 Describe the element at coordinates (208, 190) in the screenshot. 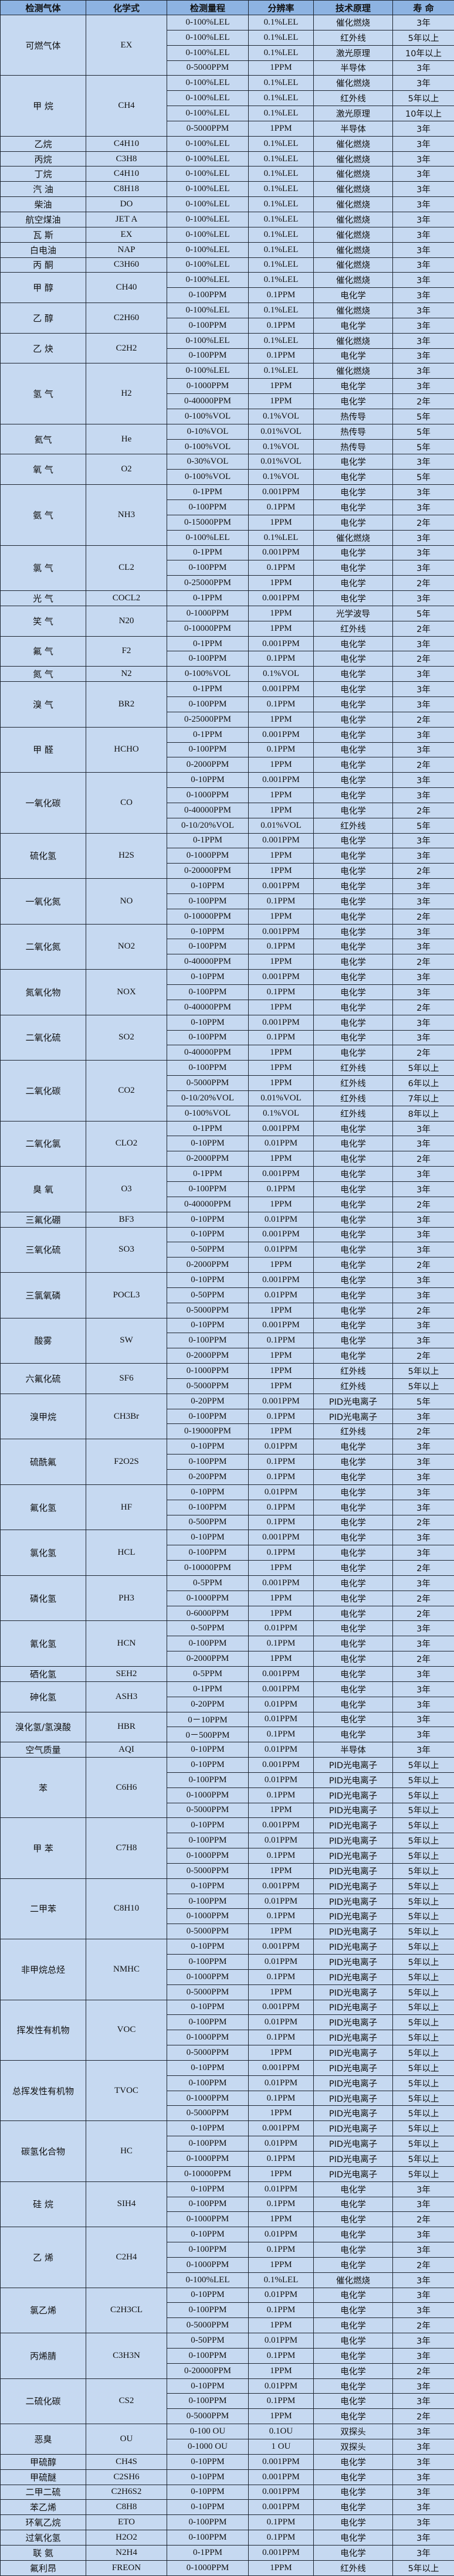

I see `range-cell: 0-100%LEL` at that location.